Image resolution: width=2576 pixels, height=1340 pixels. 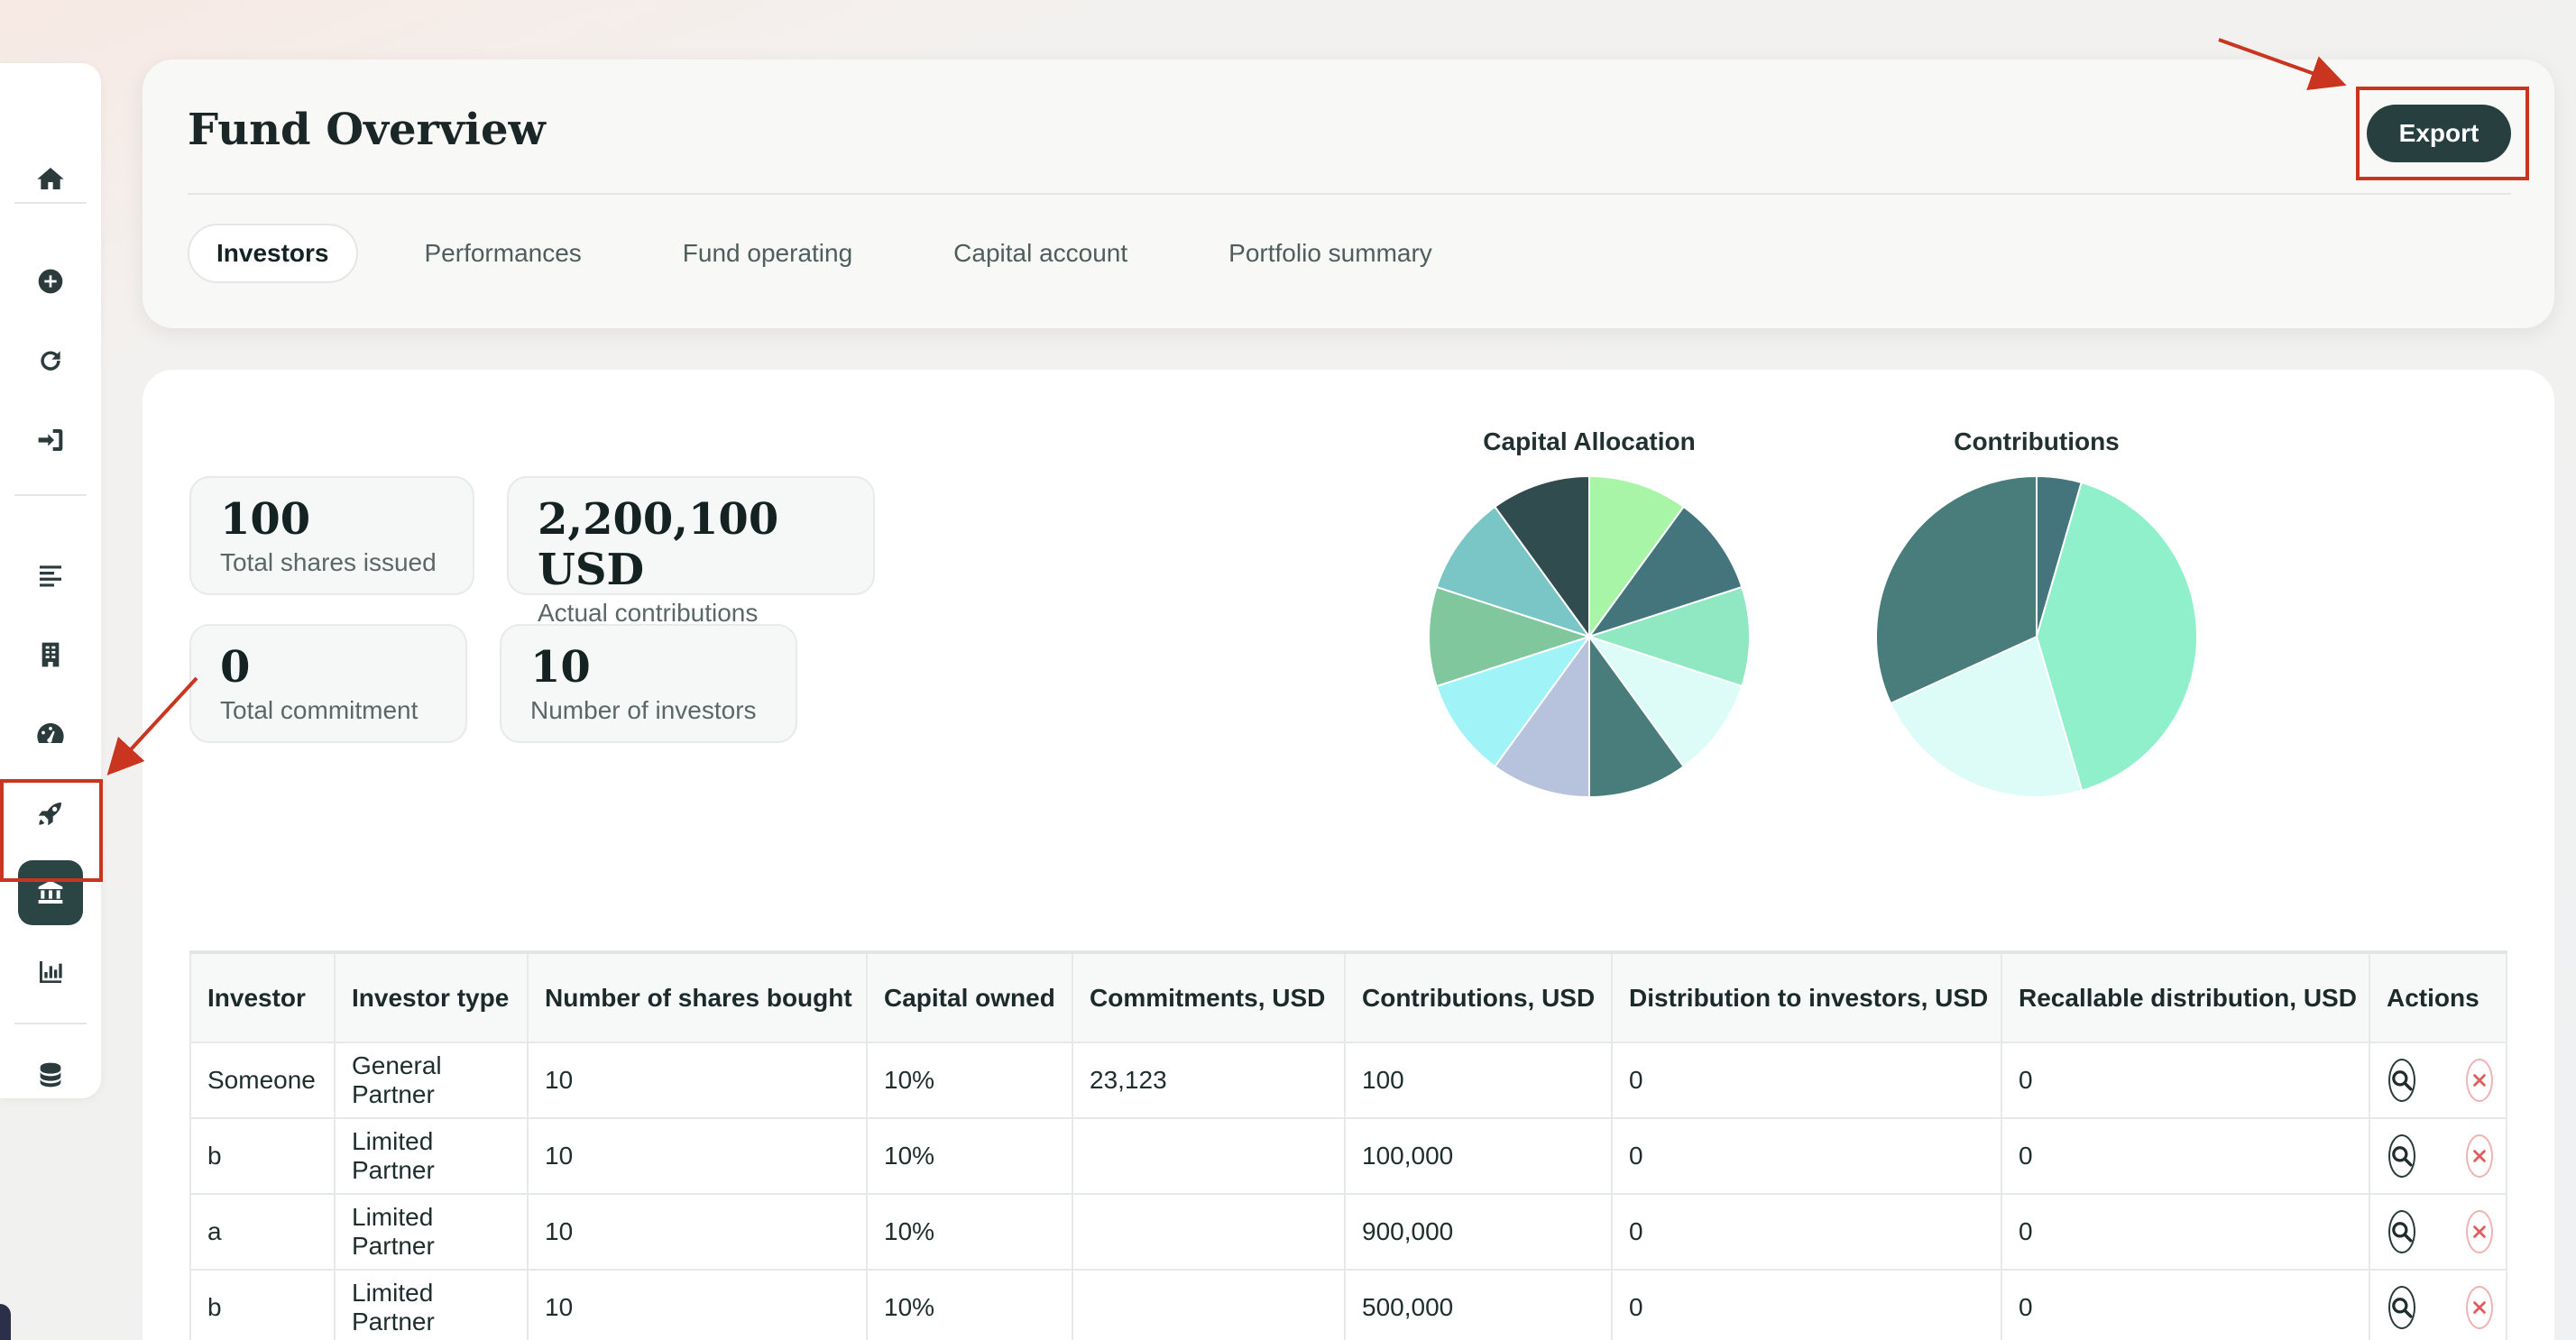 What do you see at coordinates (50, 441) in the screenshot?
I see `sidebar-item-sign-in` at bounding box center [50, 441].